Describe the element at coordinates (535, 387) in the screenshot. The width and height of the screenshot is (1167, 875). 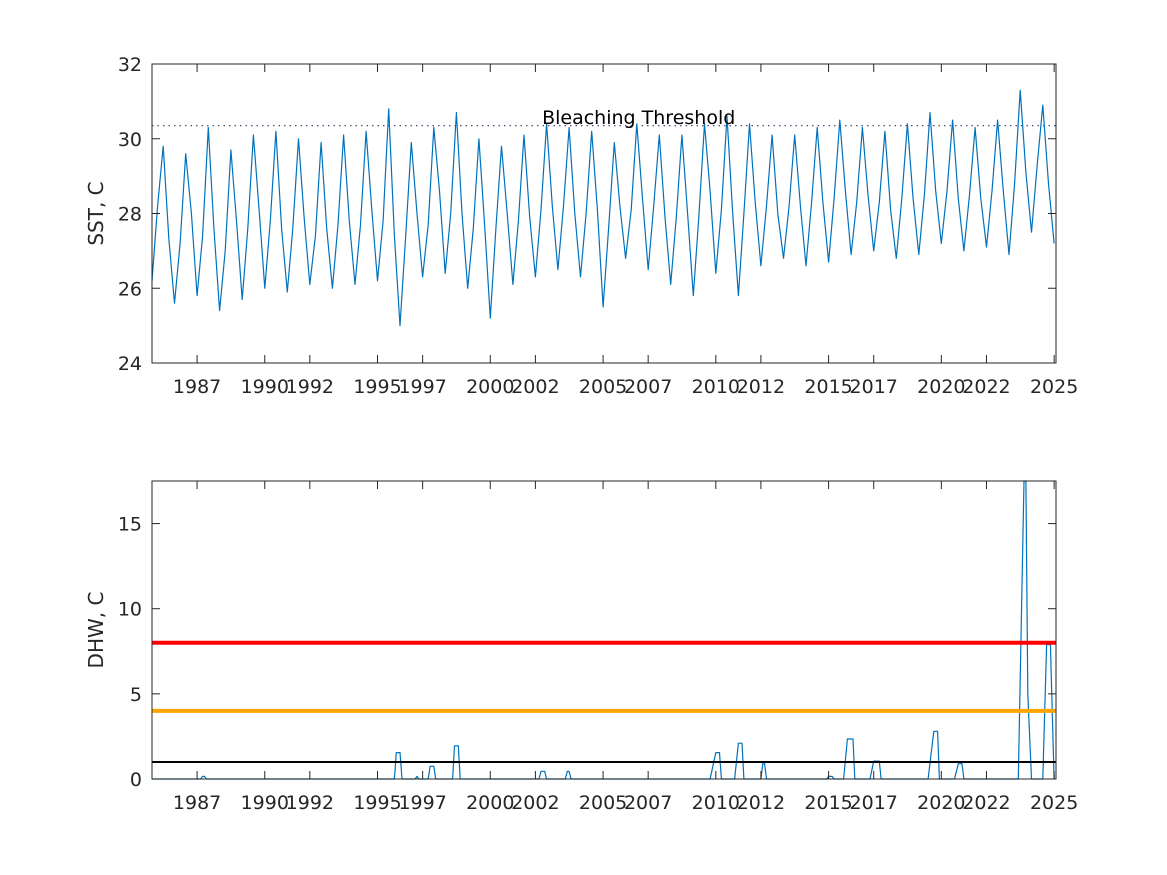
I see `sst-xtick-label: 2002` at that location.